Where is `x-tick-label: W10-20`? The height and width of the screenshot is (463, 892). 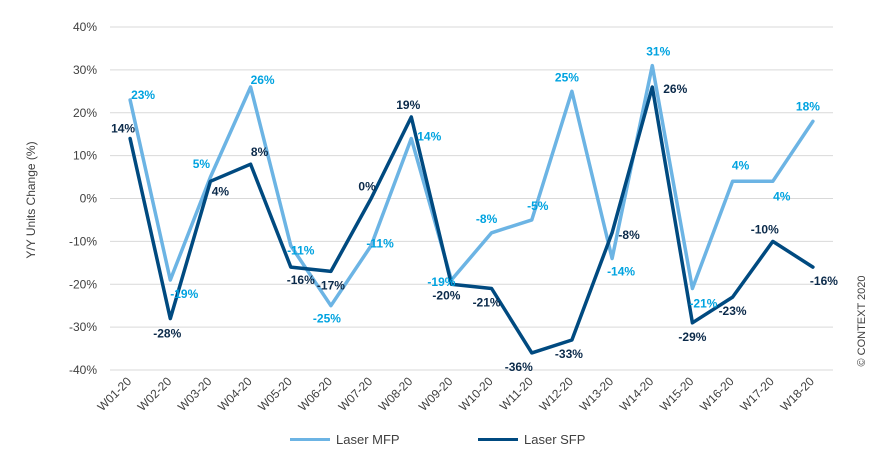
x-tick-label: W10-20 is located at coordinates (476, 394).